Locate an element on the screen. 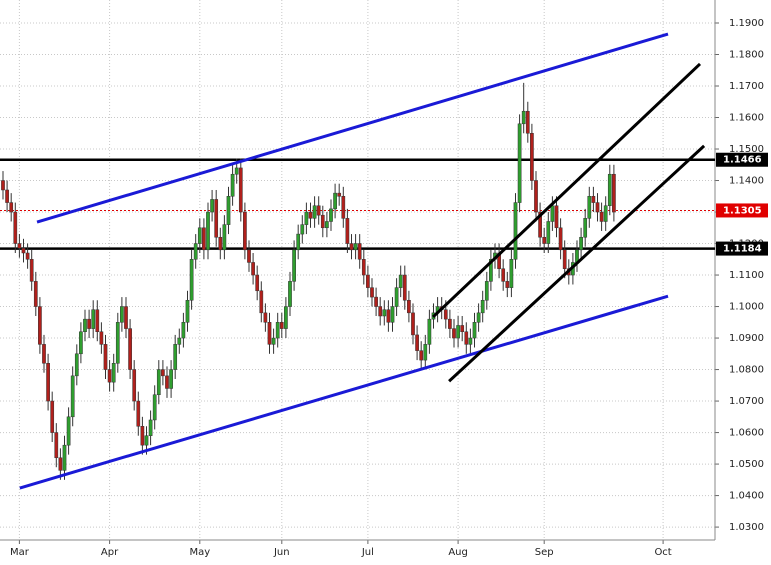 The width and height of the screenshot is (771, 565). y-tick-label: 1.0400 is located at coordinates (746, 496).